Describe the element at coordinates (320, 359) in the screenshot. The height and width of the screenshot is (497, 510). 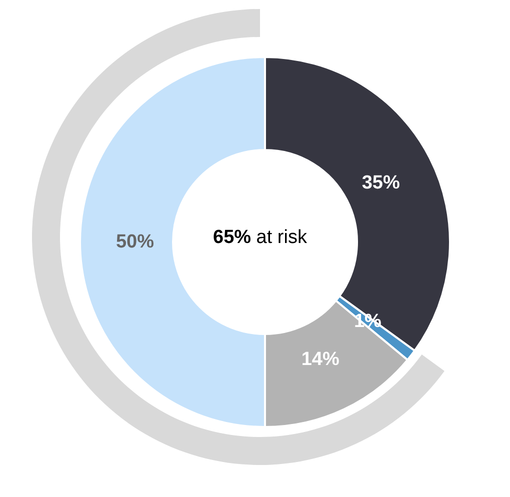
I see `data-label: 14%` at that location.